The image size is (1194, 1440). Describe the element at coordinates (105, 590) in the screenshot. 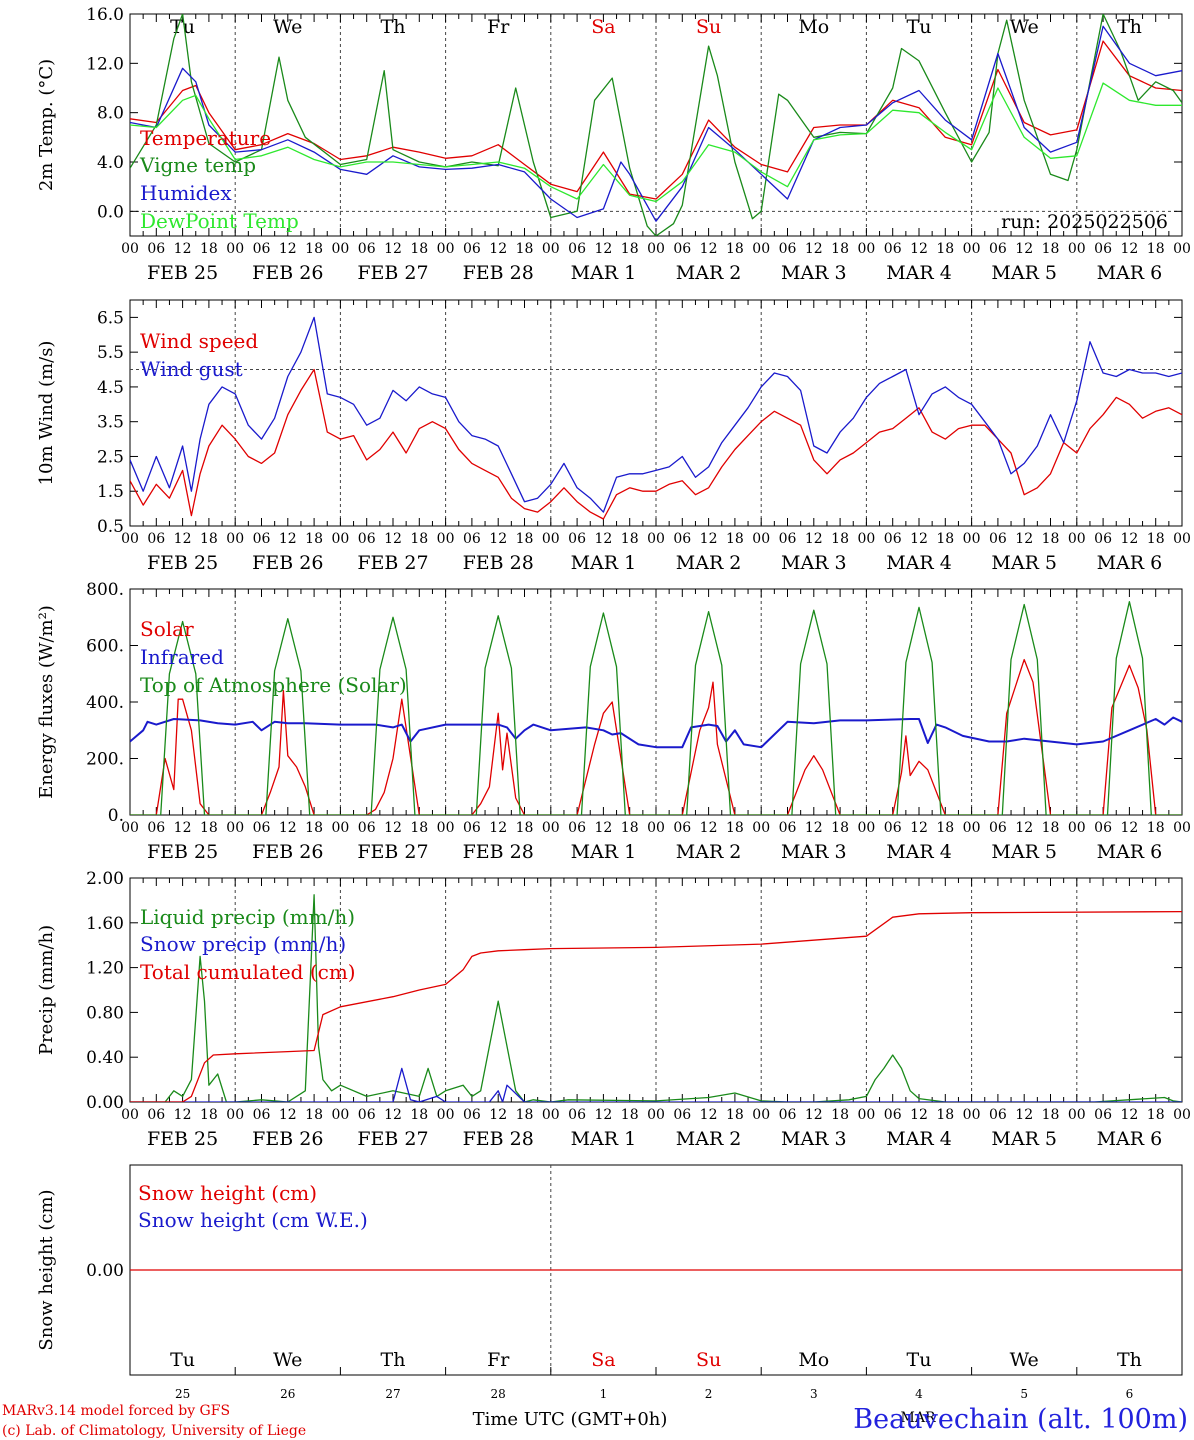

I see `y-tick-label: 800.` at that location.